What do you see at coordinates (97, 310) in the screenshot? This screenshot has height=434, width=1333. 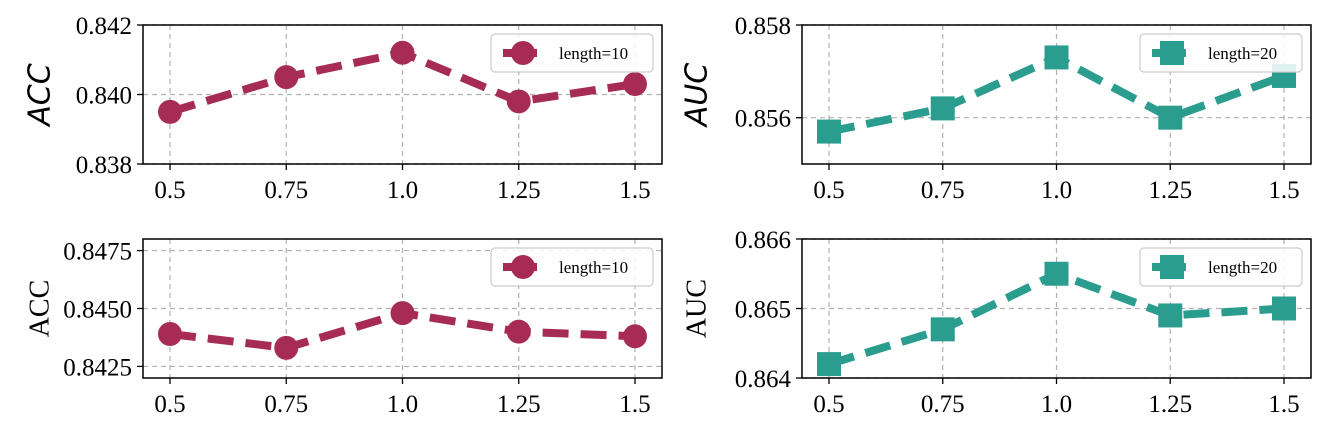 I see `y-tick-label: 0.8450` at bounding box center [97, 310].